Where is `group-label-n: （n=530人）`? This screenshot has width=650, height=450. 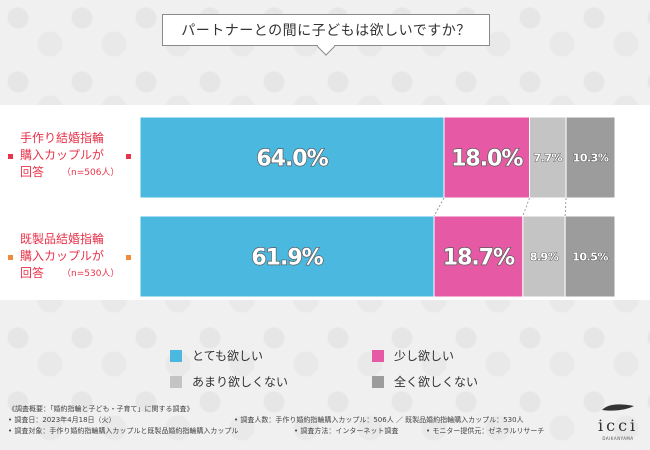
group-label-n: （n=530人） is located at coordinates (91, 274).